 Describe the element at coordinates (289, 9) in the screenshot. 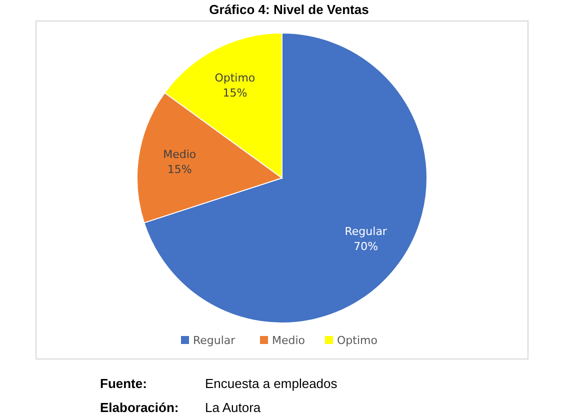

I see `chart-title: Gráfico 4: Nivel de Ventas` at that location.